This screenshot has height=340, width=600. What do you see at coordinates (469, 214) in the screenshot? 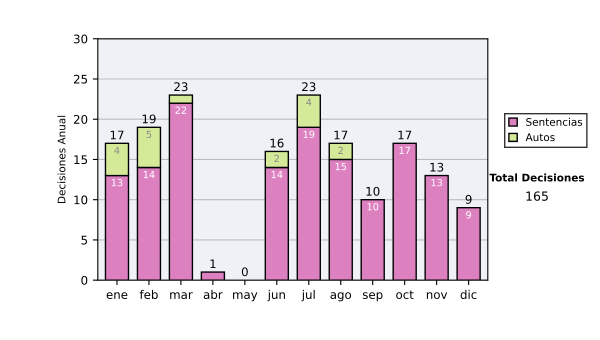
I see `data-label: 9` at bounding box center [469, 214].